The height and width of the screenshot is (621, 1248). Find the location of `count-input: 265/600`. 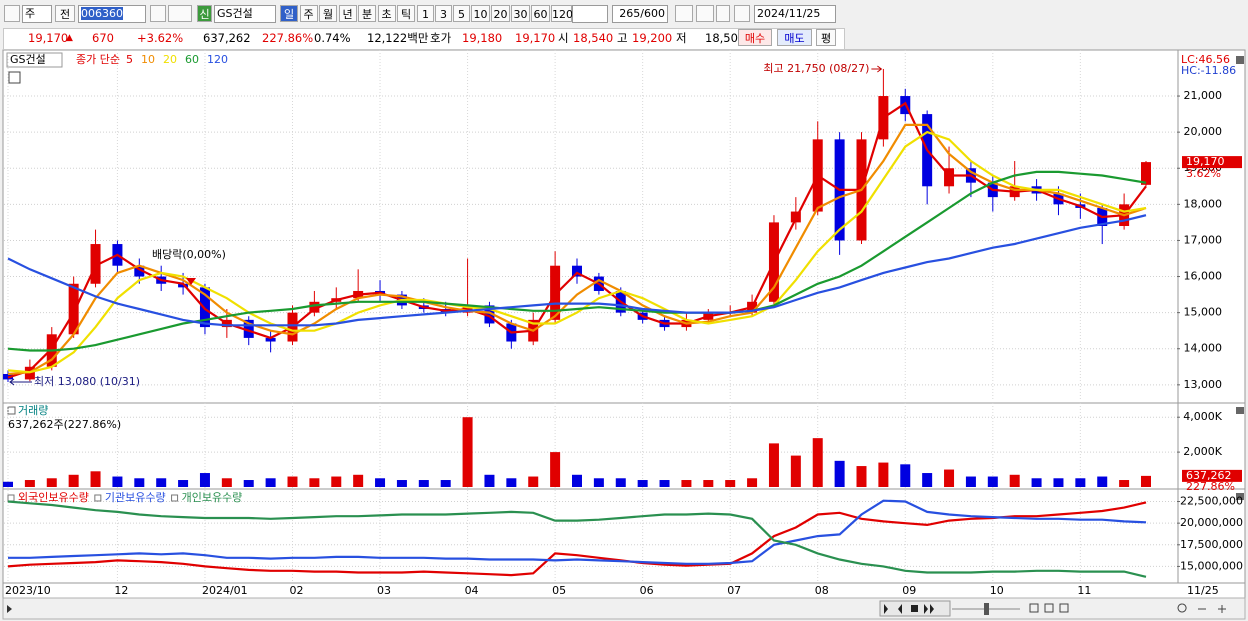

count-input: 265/600 is located at coordinates (640, 14).